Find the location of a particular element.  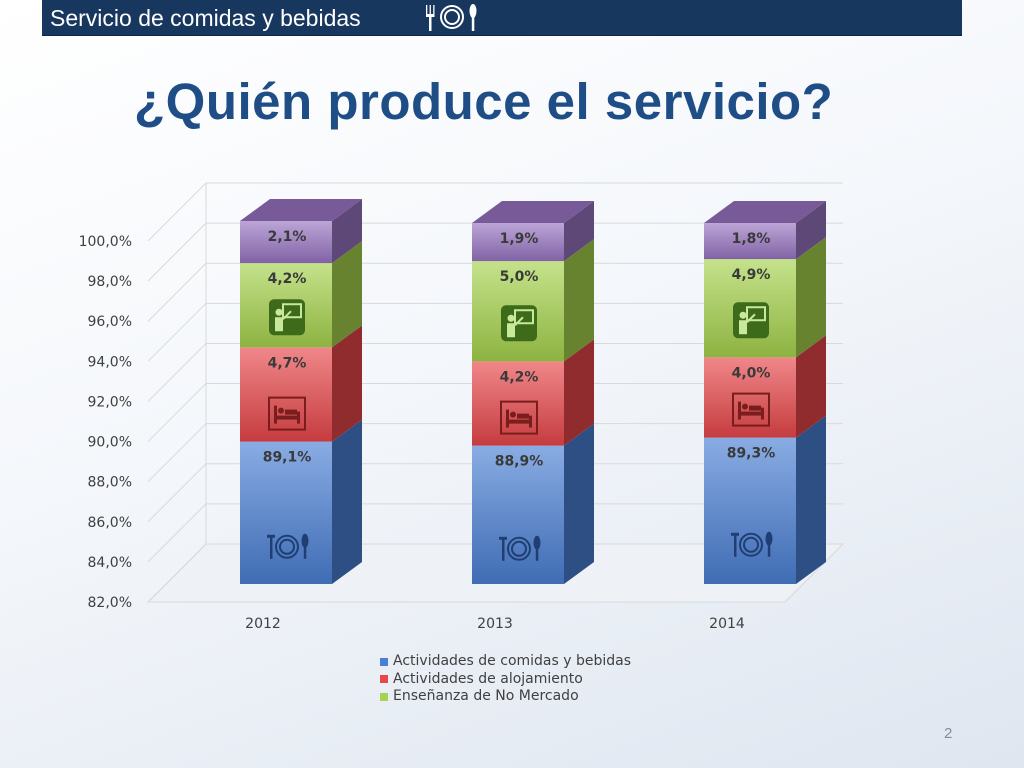

bar-segment-2014-1: 4,0% is located at coordinates (765, 386).